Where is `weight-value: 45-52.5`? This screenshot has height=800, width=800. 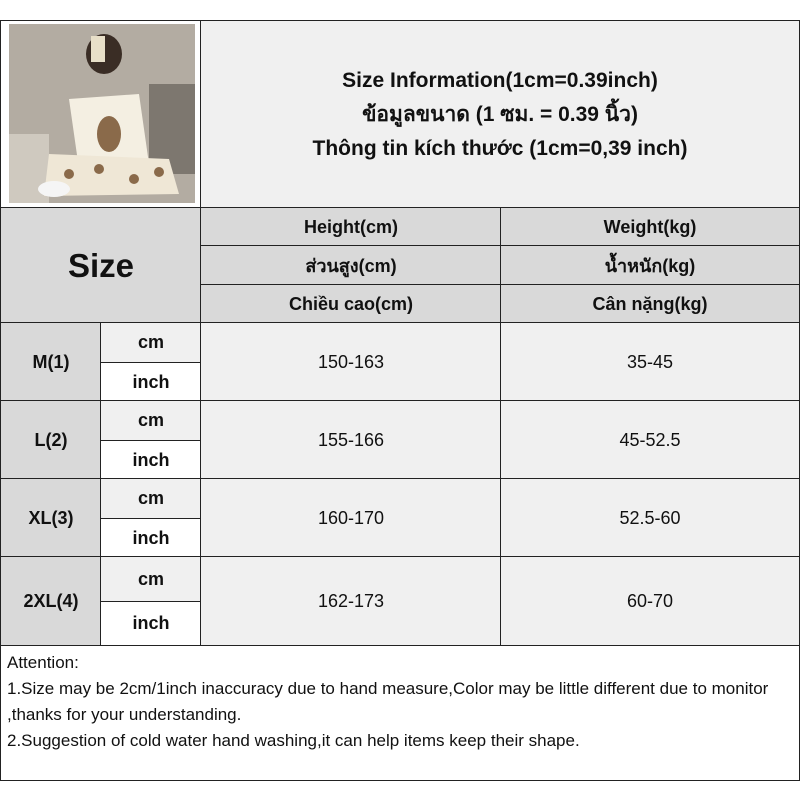 weight-value: 45-52.5 is located at coordinates (650, 440).